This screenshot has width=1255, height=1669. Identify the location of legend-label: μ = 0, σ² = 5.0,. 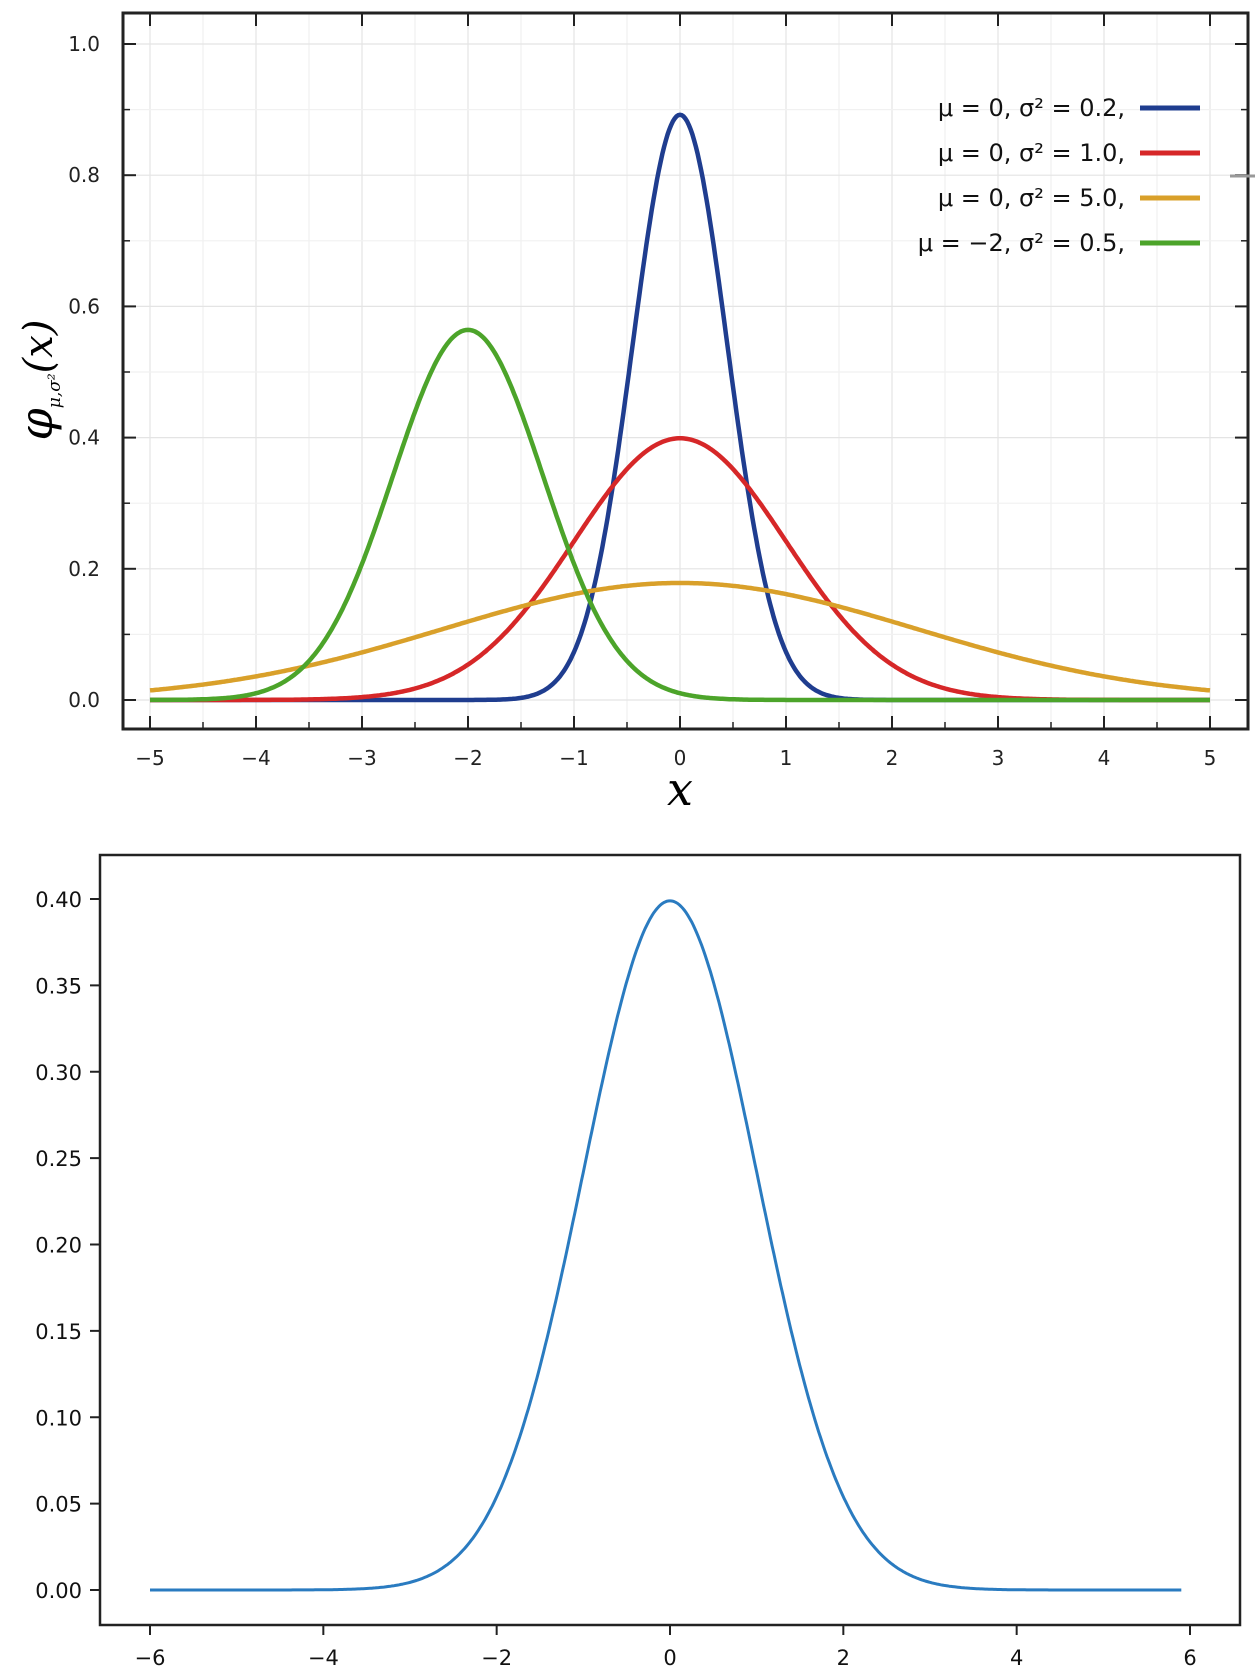
(1031, 198).